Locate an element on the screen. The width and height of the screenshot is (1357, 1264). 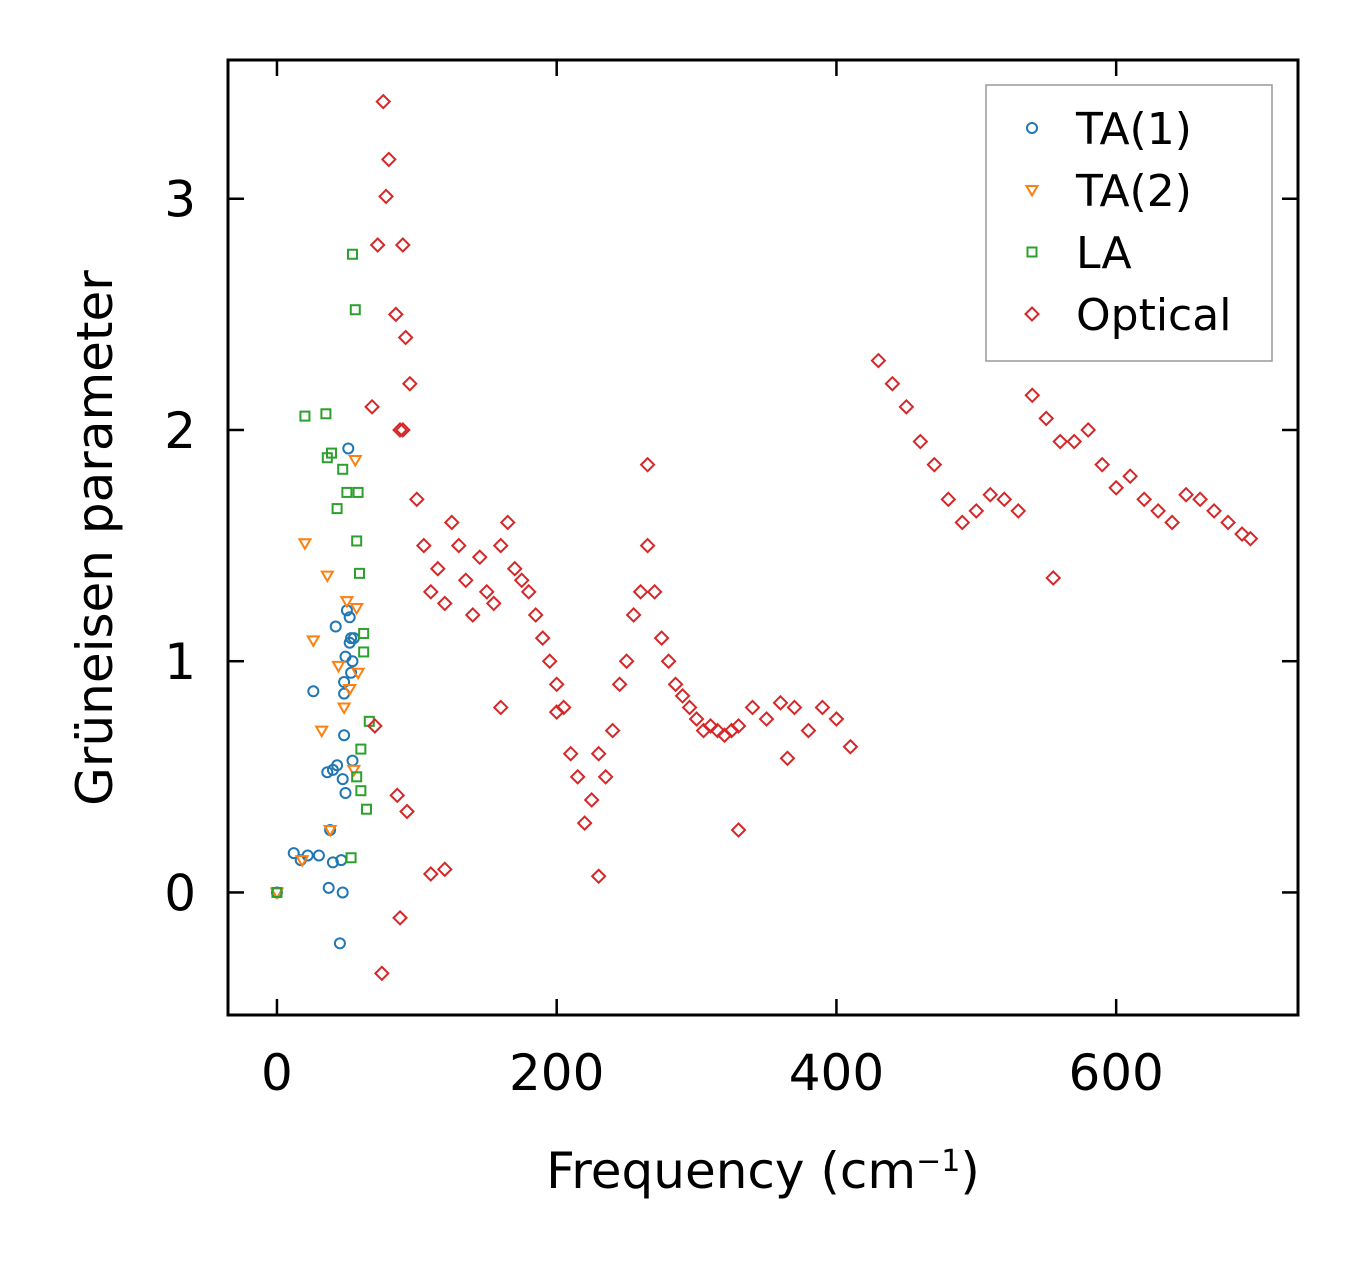
x-axis-label: Frequency (cm−1) is located at coordinates (763, 1171).